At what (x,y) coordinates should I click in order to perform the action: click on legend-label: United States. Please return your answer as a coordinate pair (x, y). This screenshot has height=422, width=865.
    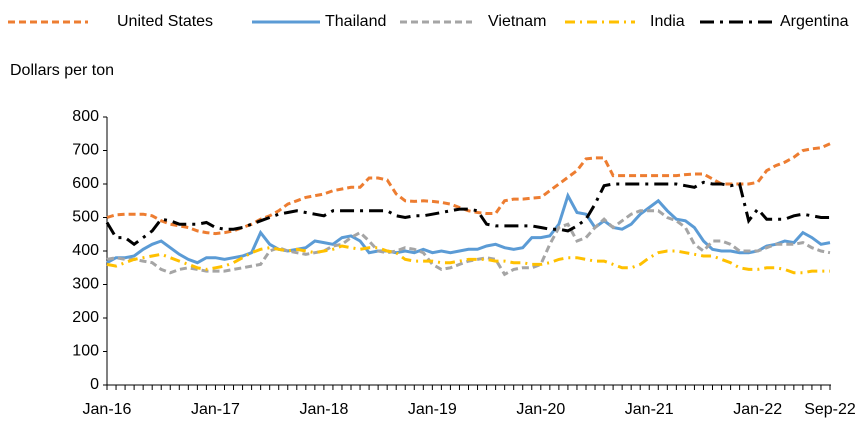
    Looking at the image, I should click on (165, 21).